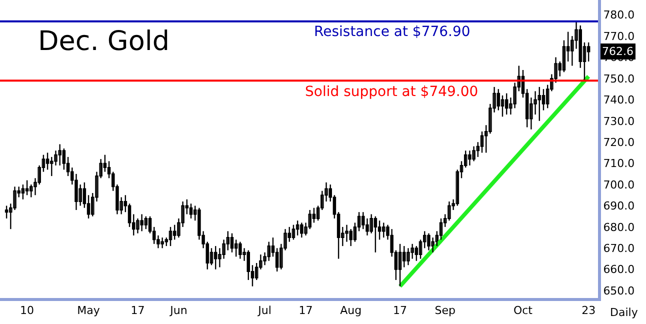 This screenshot has height=324, width=646. I want to click on x-tick-label: Sep, so click(445, 311).